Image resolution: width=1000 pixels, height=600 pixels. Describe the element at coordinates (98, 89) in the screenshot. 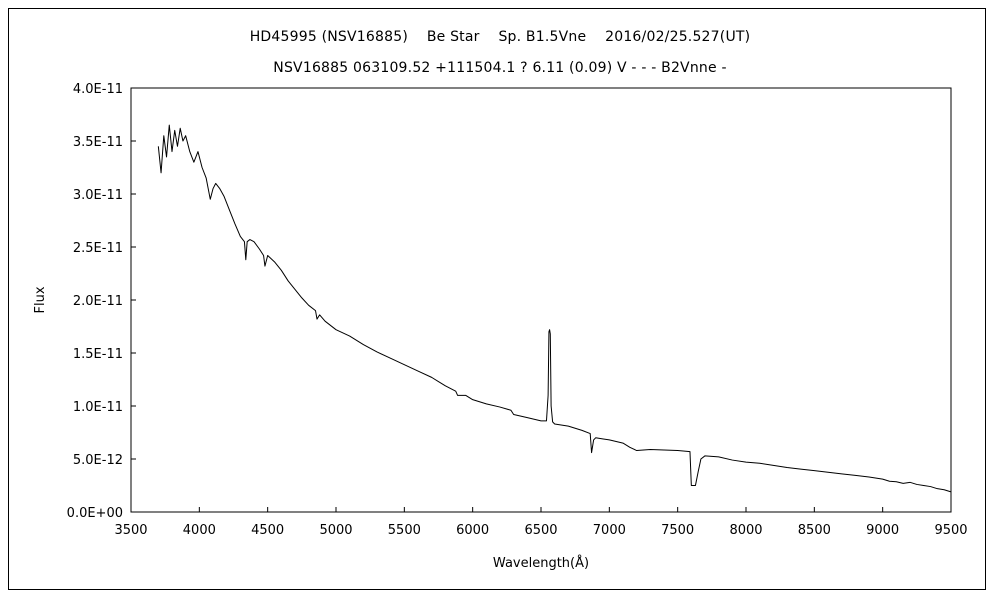

I see `y-tick-label: 4.0E-11` at that location.